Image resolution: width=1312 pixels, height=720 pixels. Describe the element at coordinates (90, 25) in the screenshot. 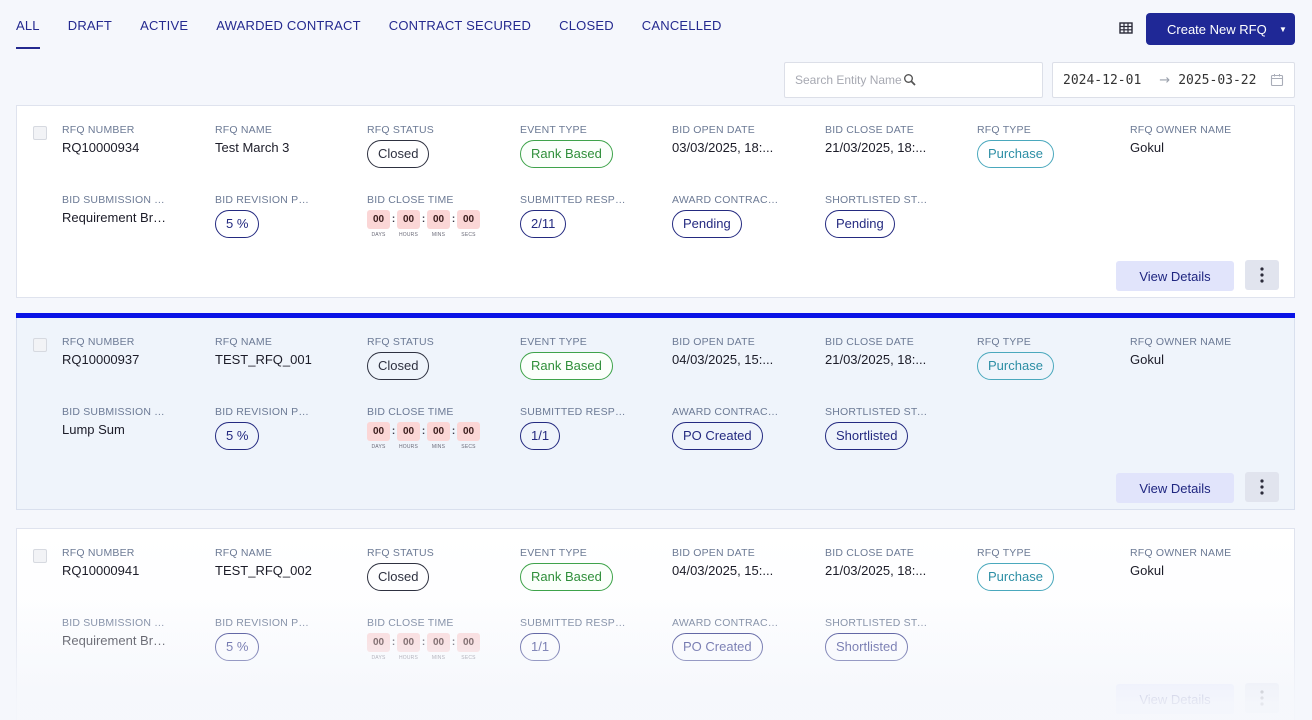

I see `tab-draft: DRAFT` at that location.